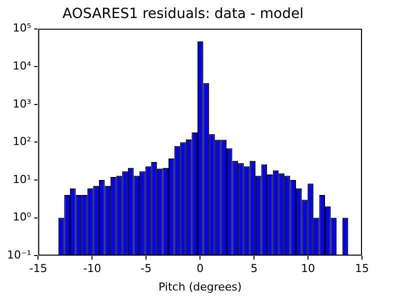 The height and width of the screenshot is (300, 400). I want to click on y-tick-label: 10⁰, so click(22, 217).